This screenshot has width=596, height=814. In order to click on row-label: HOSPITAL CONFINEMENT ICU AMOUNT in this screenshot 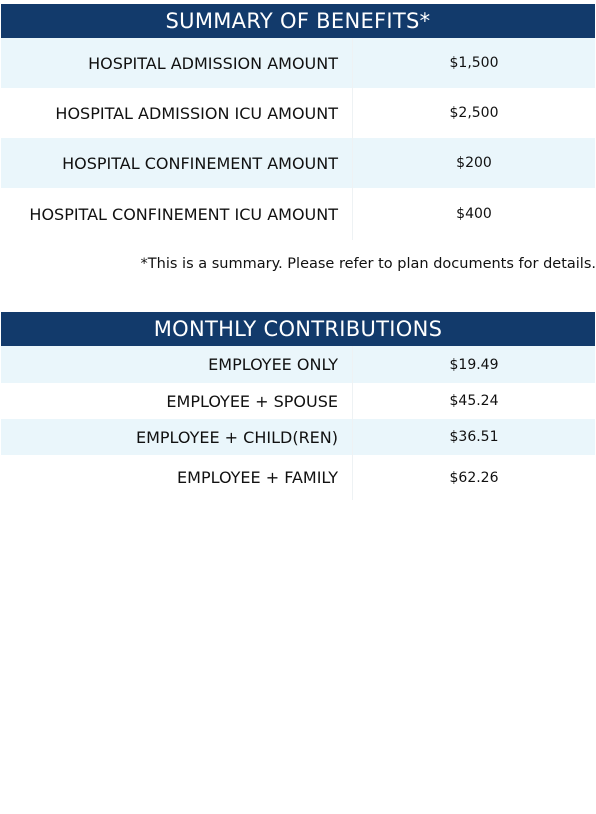, I will do `click(183, 214)`.